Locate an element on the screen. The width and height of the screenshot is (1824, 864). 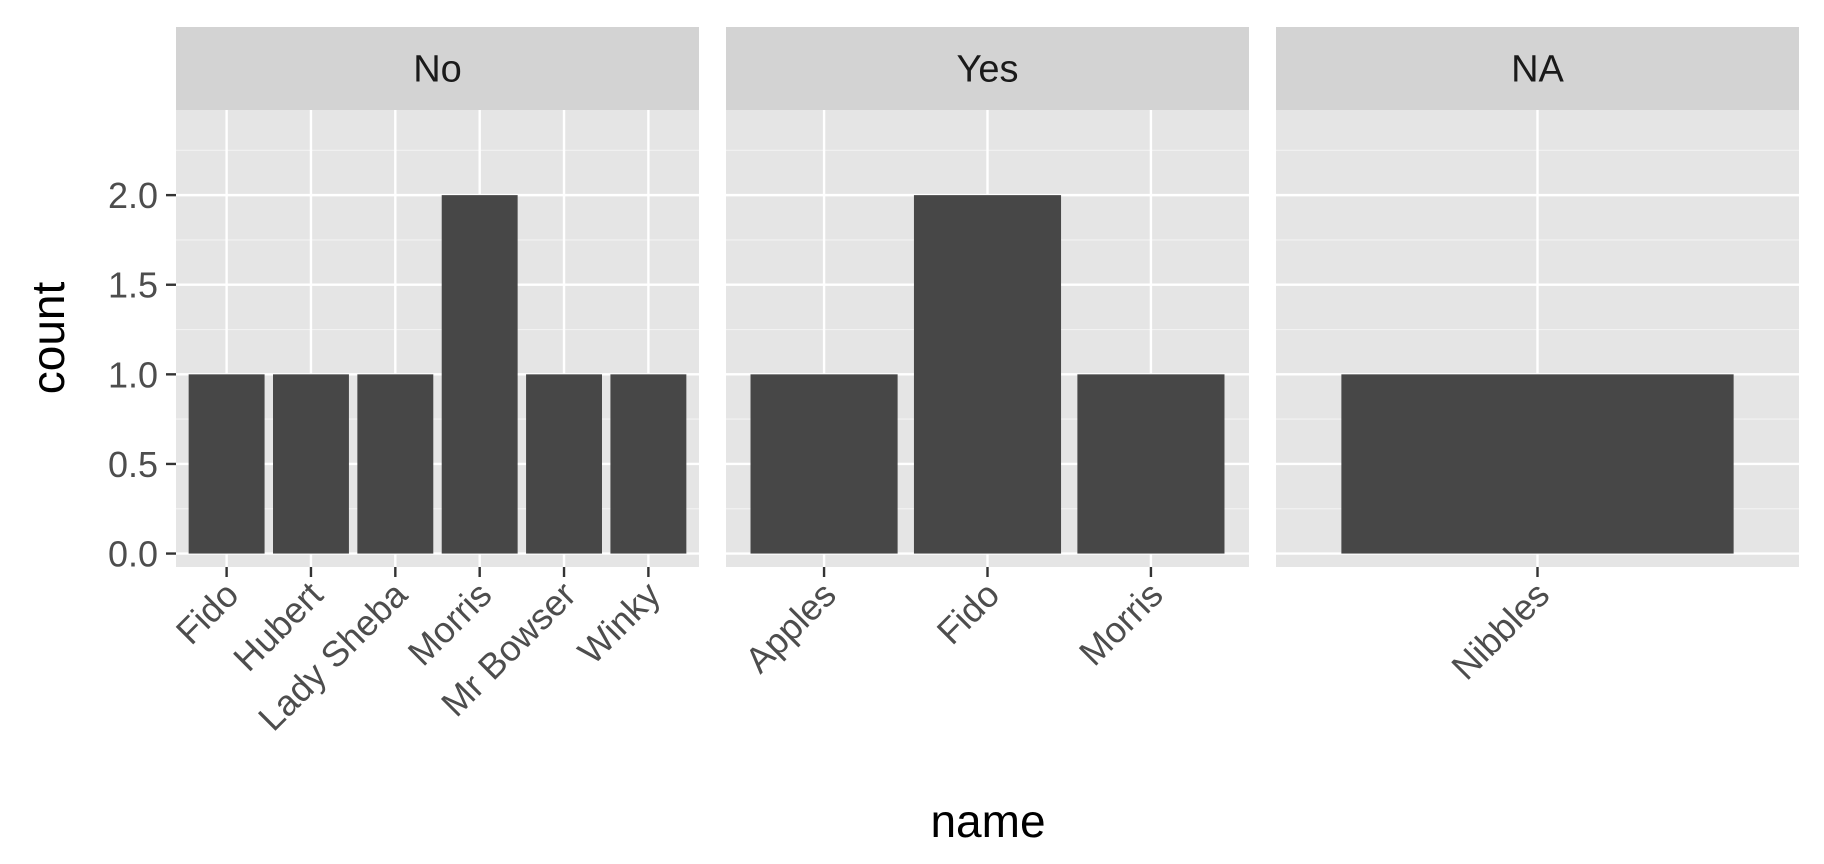
x-tick-label: Nibbles is located at coordinates (1500, 631).